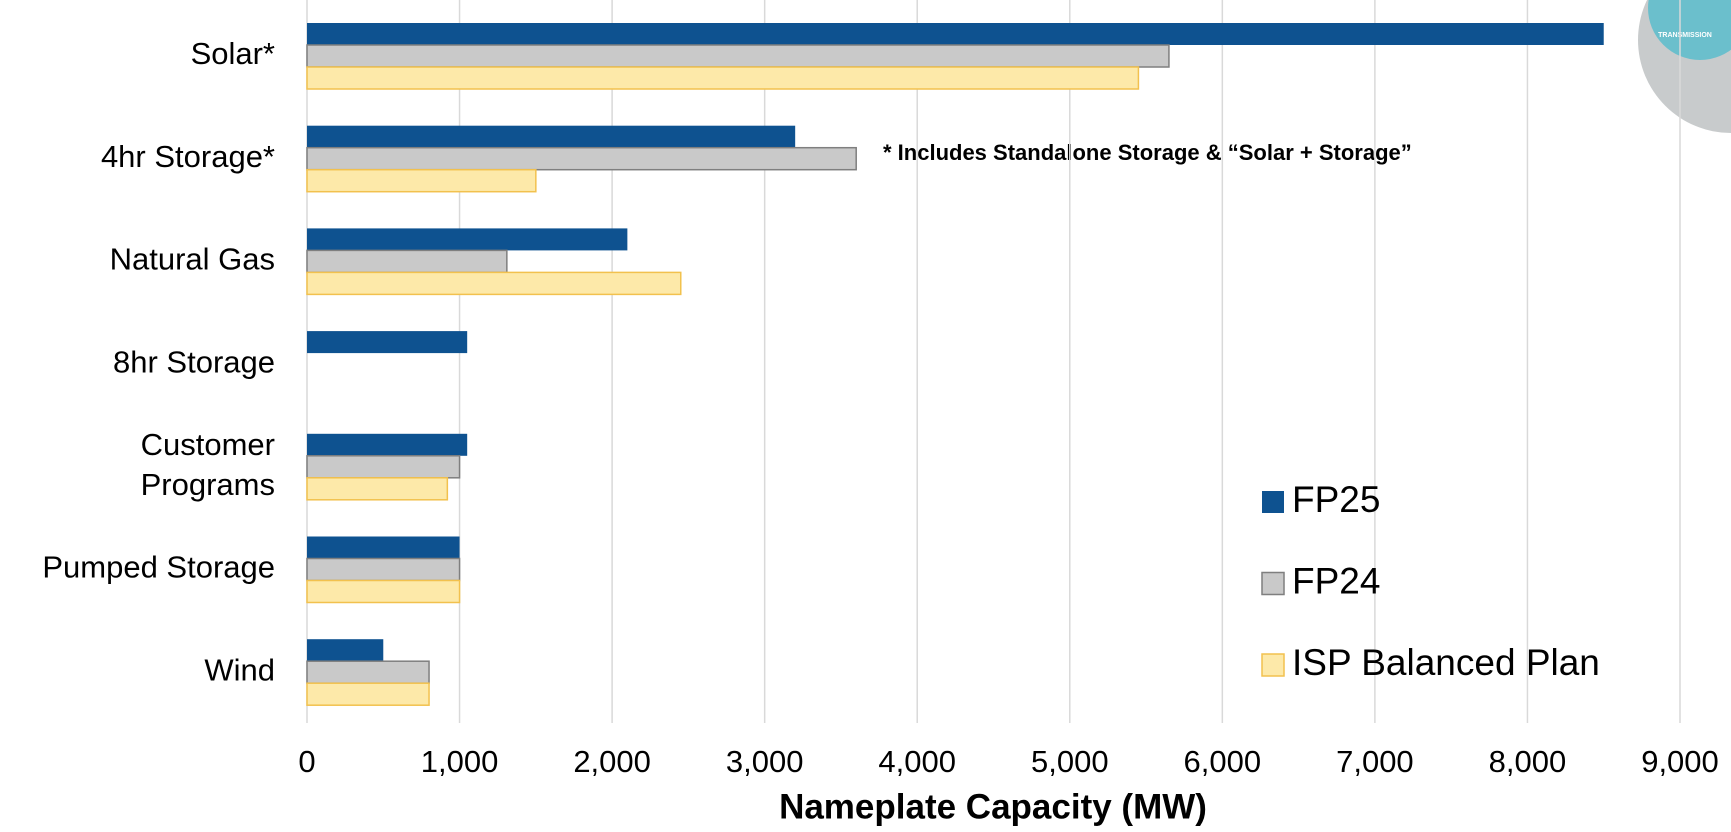  What do you see at coordinates (1689, 30) in the screenshot?
I see `logo-circle` at bounding box center [1689, 30].